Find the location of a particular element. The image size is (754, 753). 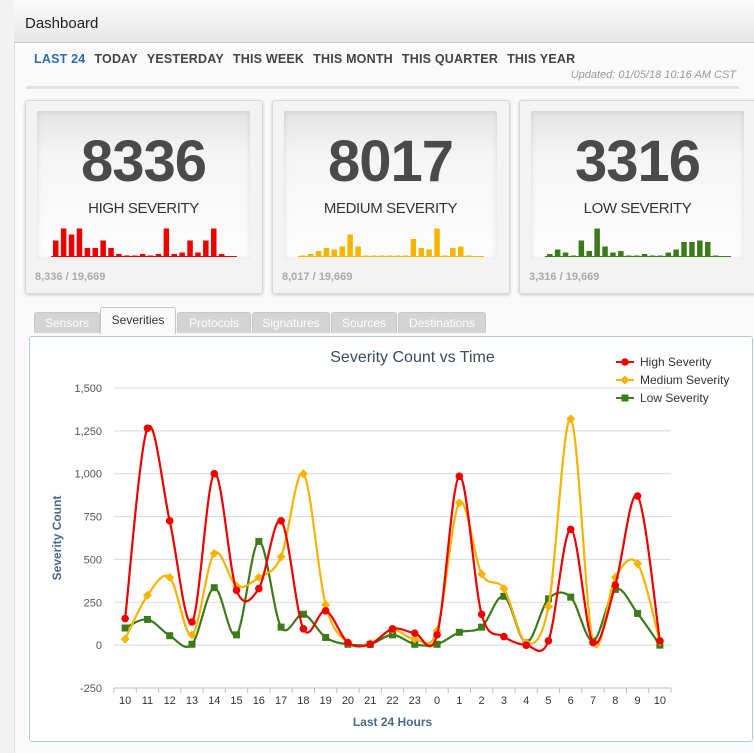

period-today: TODAY is located at coordinates (116, 59).